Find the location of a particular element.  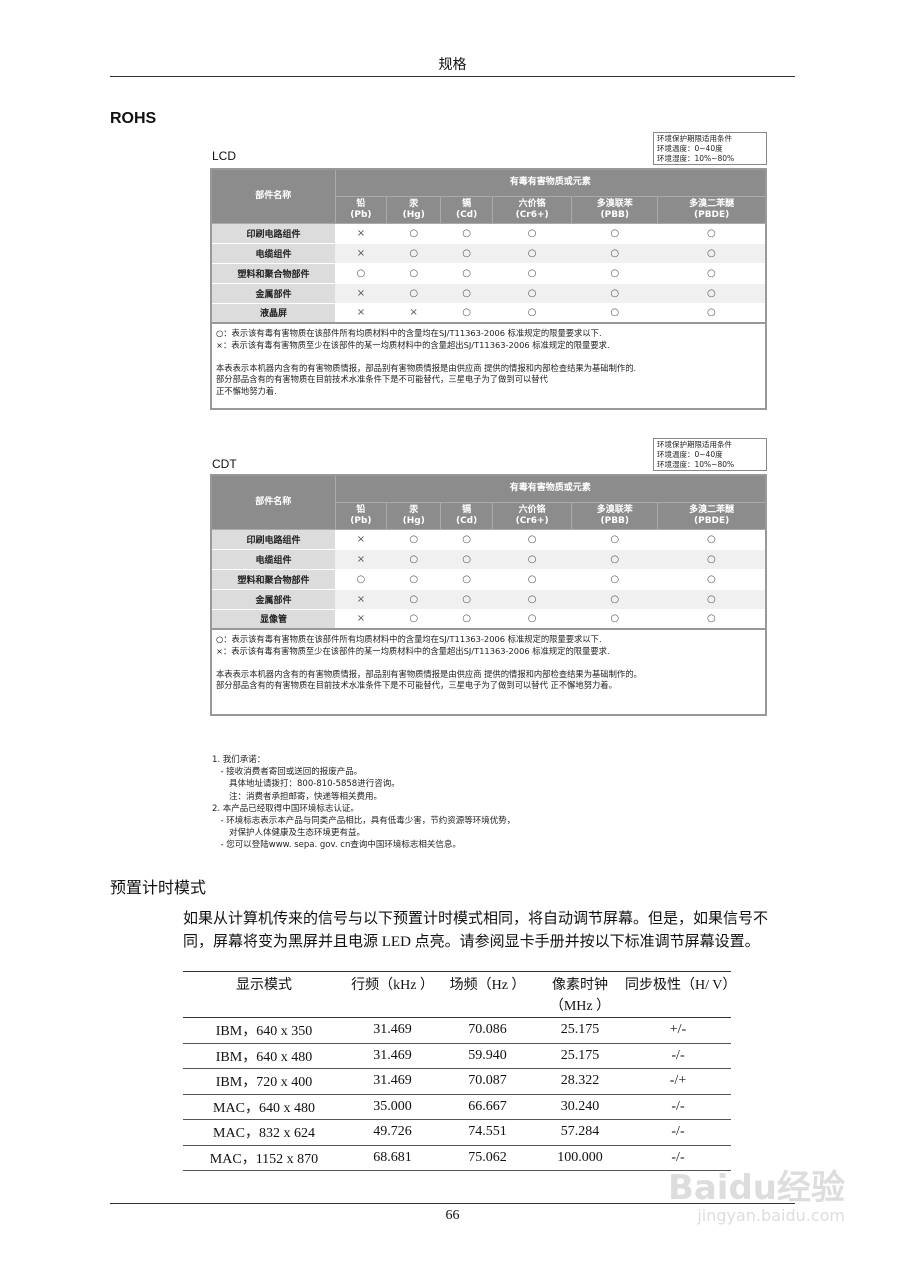

substance-header: 多溴二苯醚 (PBDE) is located at coordinates (712, 209).